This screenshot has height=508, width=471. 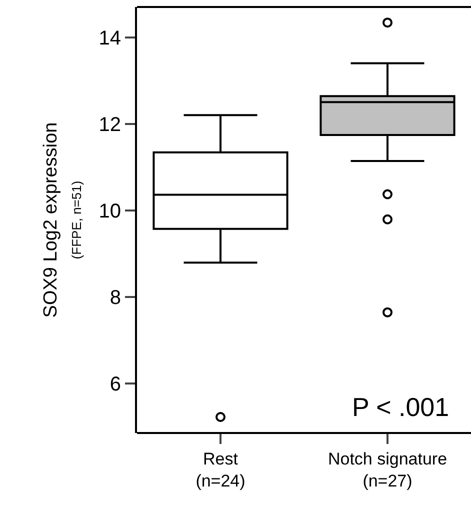 I want to click on x-tick-label: Notch signature (n=27), so click(x=388, y=469).